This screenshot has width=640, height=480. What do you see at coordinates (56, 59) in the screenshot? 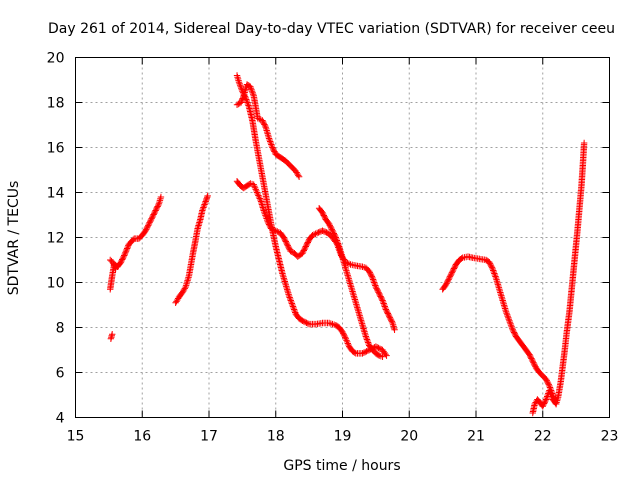
I see `y-tick-label: 20` at bounding box center [56, 59].